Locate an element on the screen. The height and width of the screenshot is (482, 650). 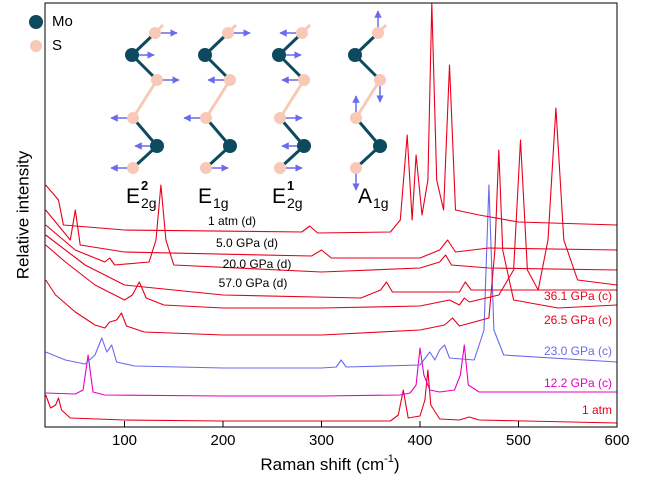
mode-label: A1g is located at coordinates (373, 198).